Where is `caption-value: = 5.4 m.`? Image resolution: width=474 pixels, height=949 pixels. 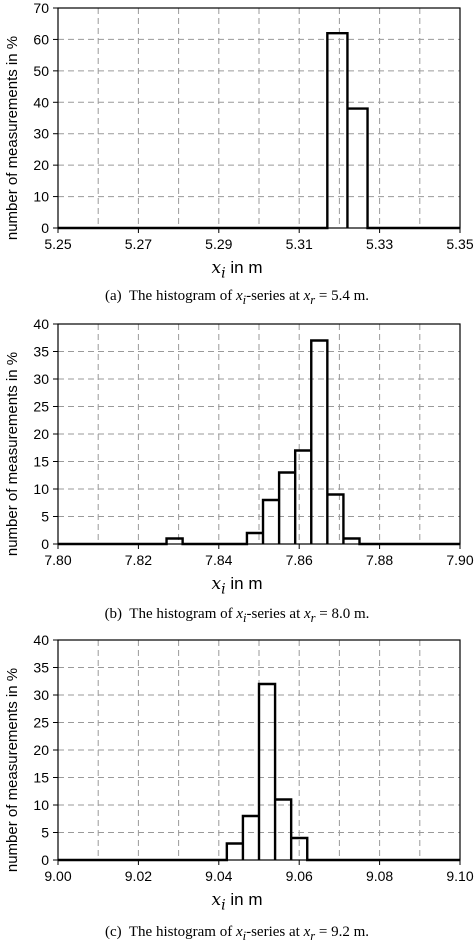
caption-value: = 5.4 m. is located at coordinates (344, 296).